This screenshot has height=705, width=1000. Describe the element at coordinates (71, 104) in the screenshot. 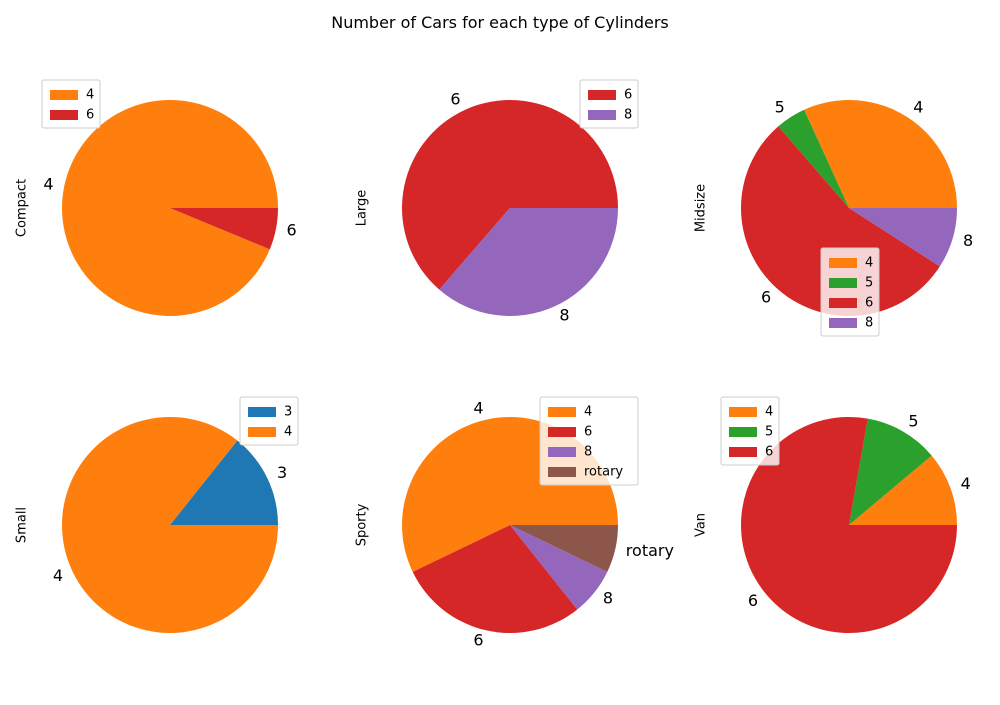

I see `legend: 46` at that location.